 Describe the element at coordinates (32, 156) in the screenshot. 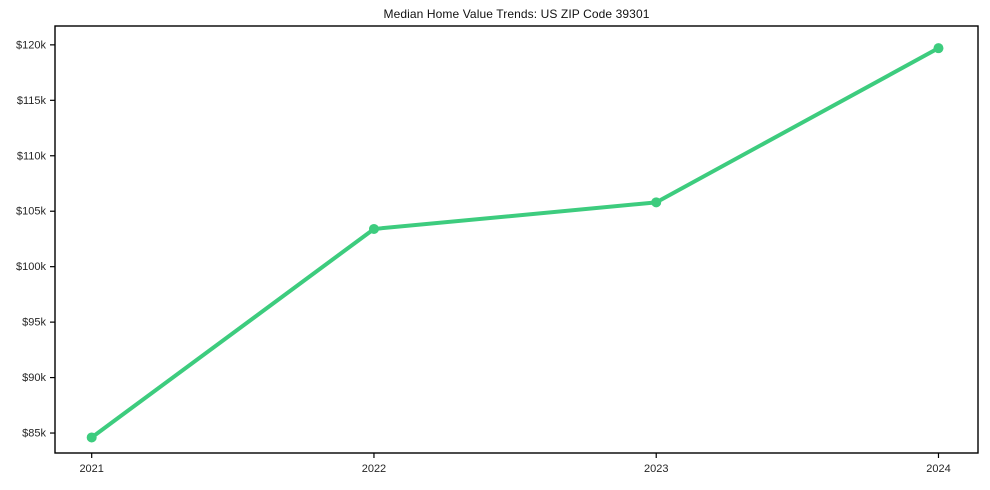

I see `y-tick-label: $110k` at that location.